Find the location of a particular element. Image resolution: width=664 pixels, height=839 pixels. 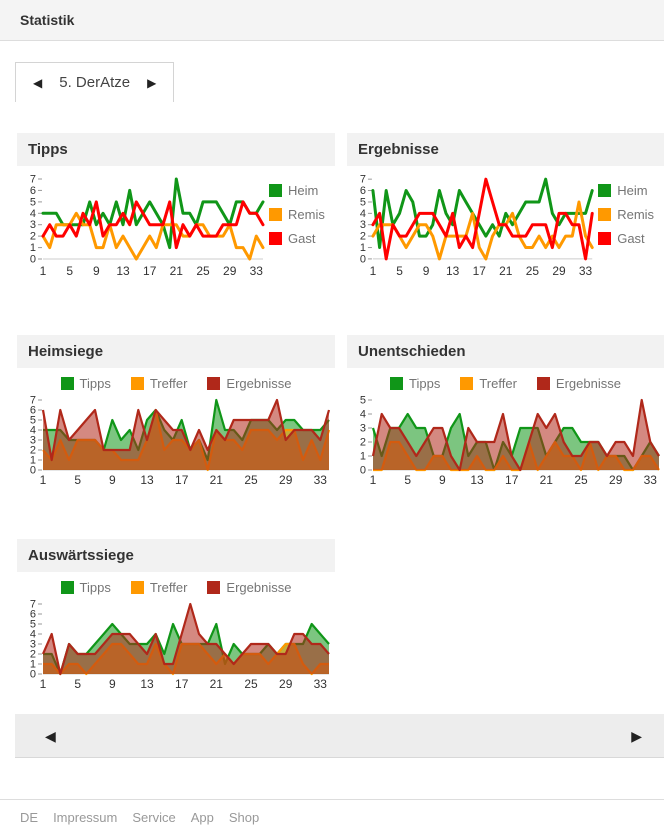

grid-spacer is located at coordinates (505, 616).